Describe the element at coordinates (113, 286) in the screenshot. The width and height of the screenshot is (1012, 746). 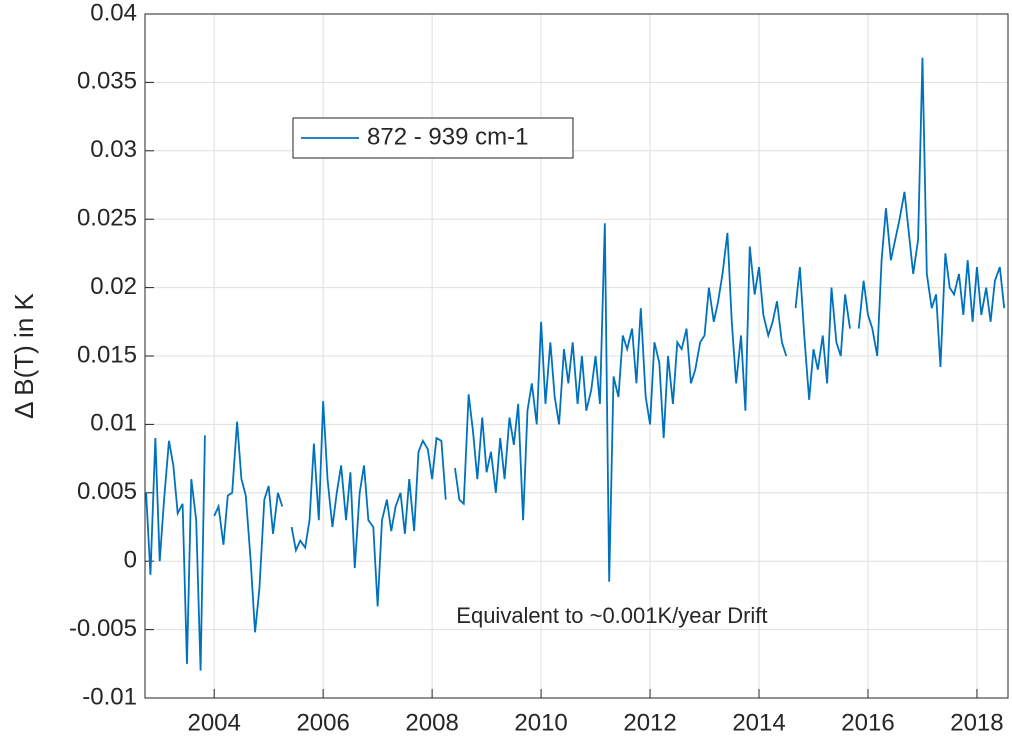
I see `y-tick-label: 0.02` at that location.